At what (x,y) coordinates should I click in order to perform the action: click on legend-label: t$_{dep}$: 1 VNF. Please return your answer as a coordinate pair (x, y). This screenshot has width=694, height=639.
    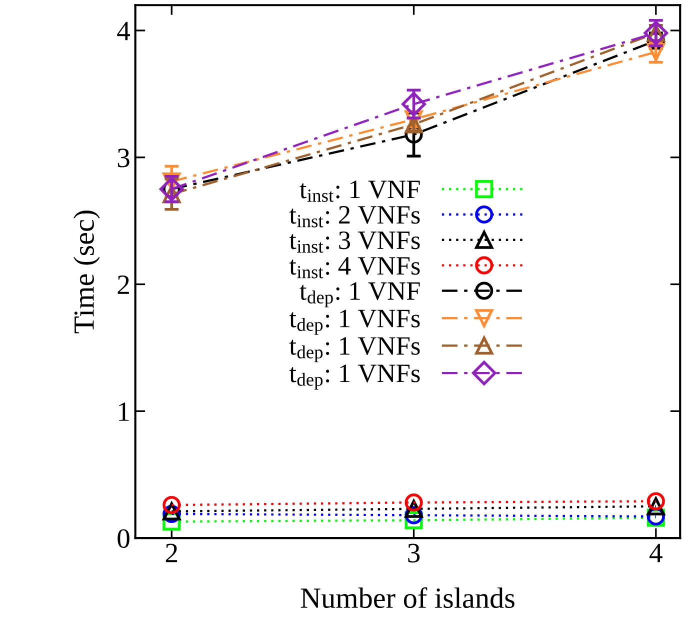
    Looking at the image, I should click on (360, 295).